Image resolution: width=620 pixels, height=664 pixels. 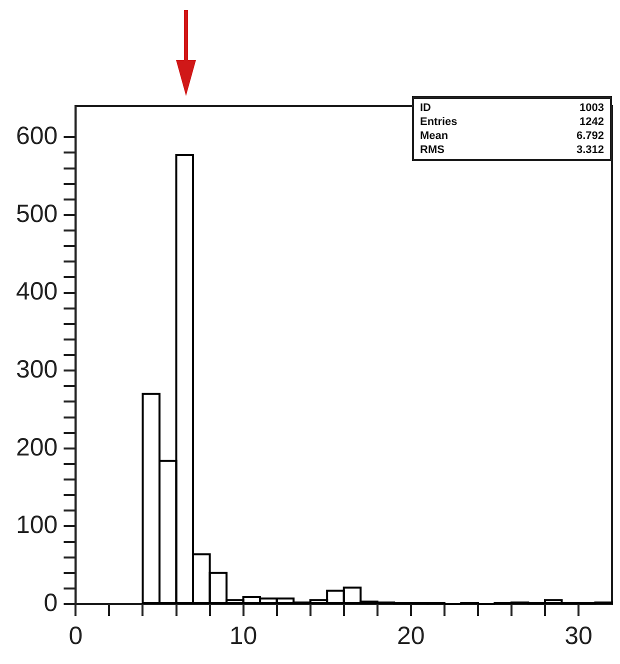 I want to click on y-tick-label: 0, so click(x=51, y=602).